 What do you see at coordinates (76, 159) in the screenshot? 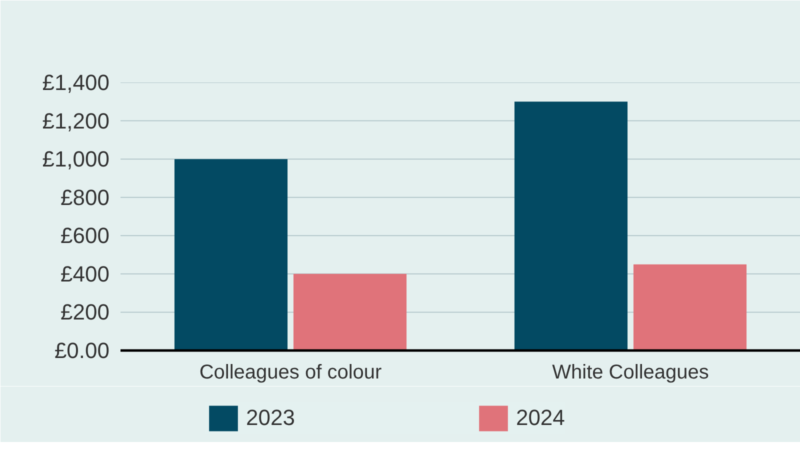
I see `y-tick-label: £1,000` at bounding box center [76, 159].